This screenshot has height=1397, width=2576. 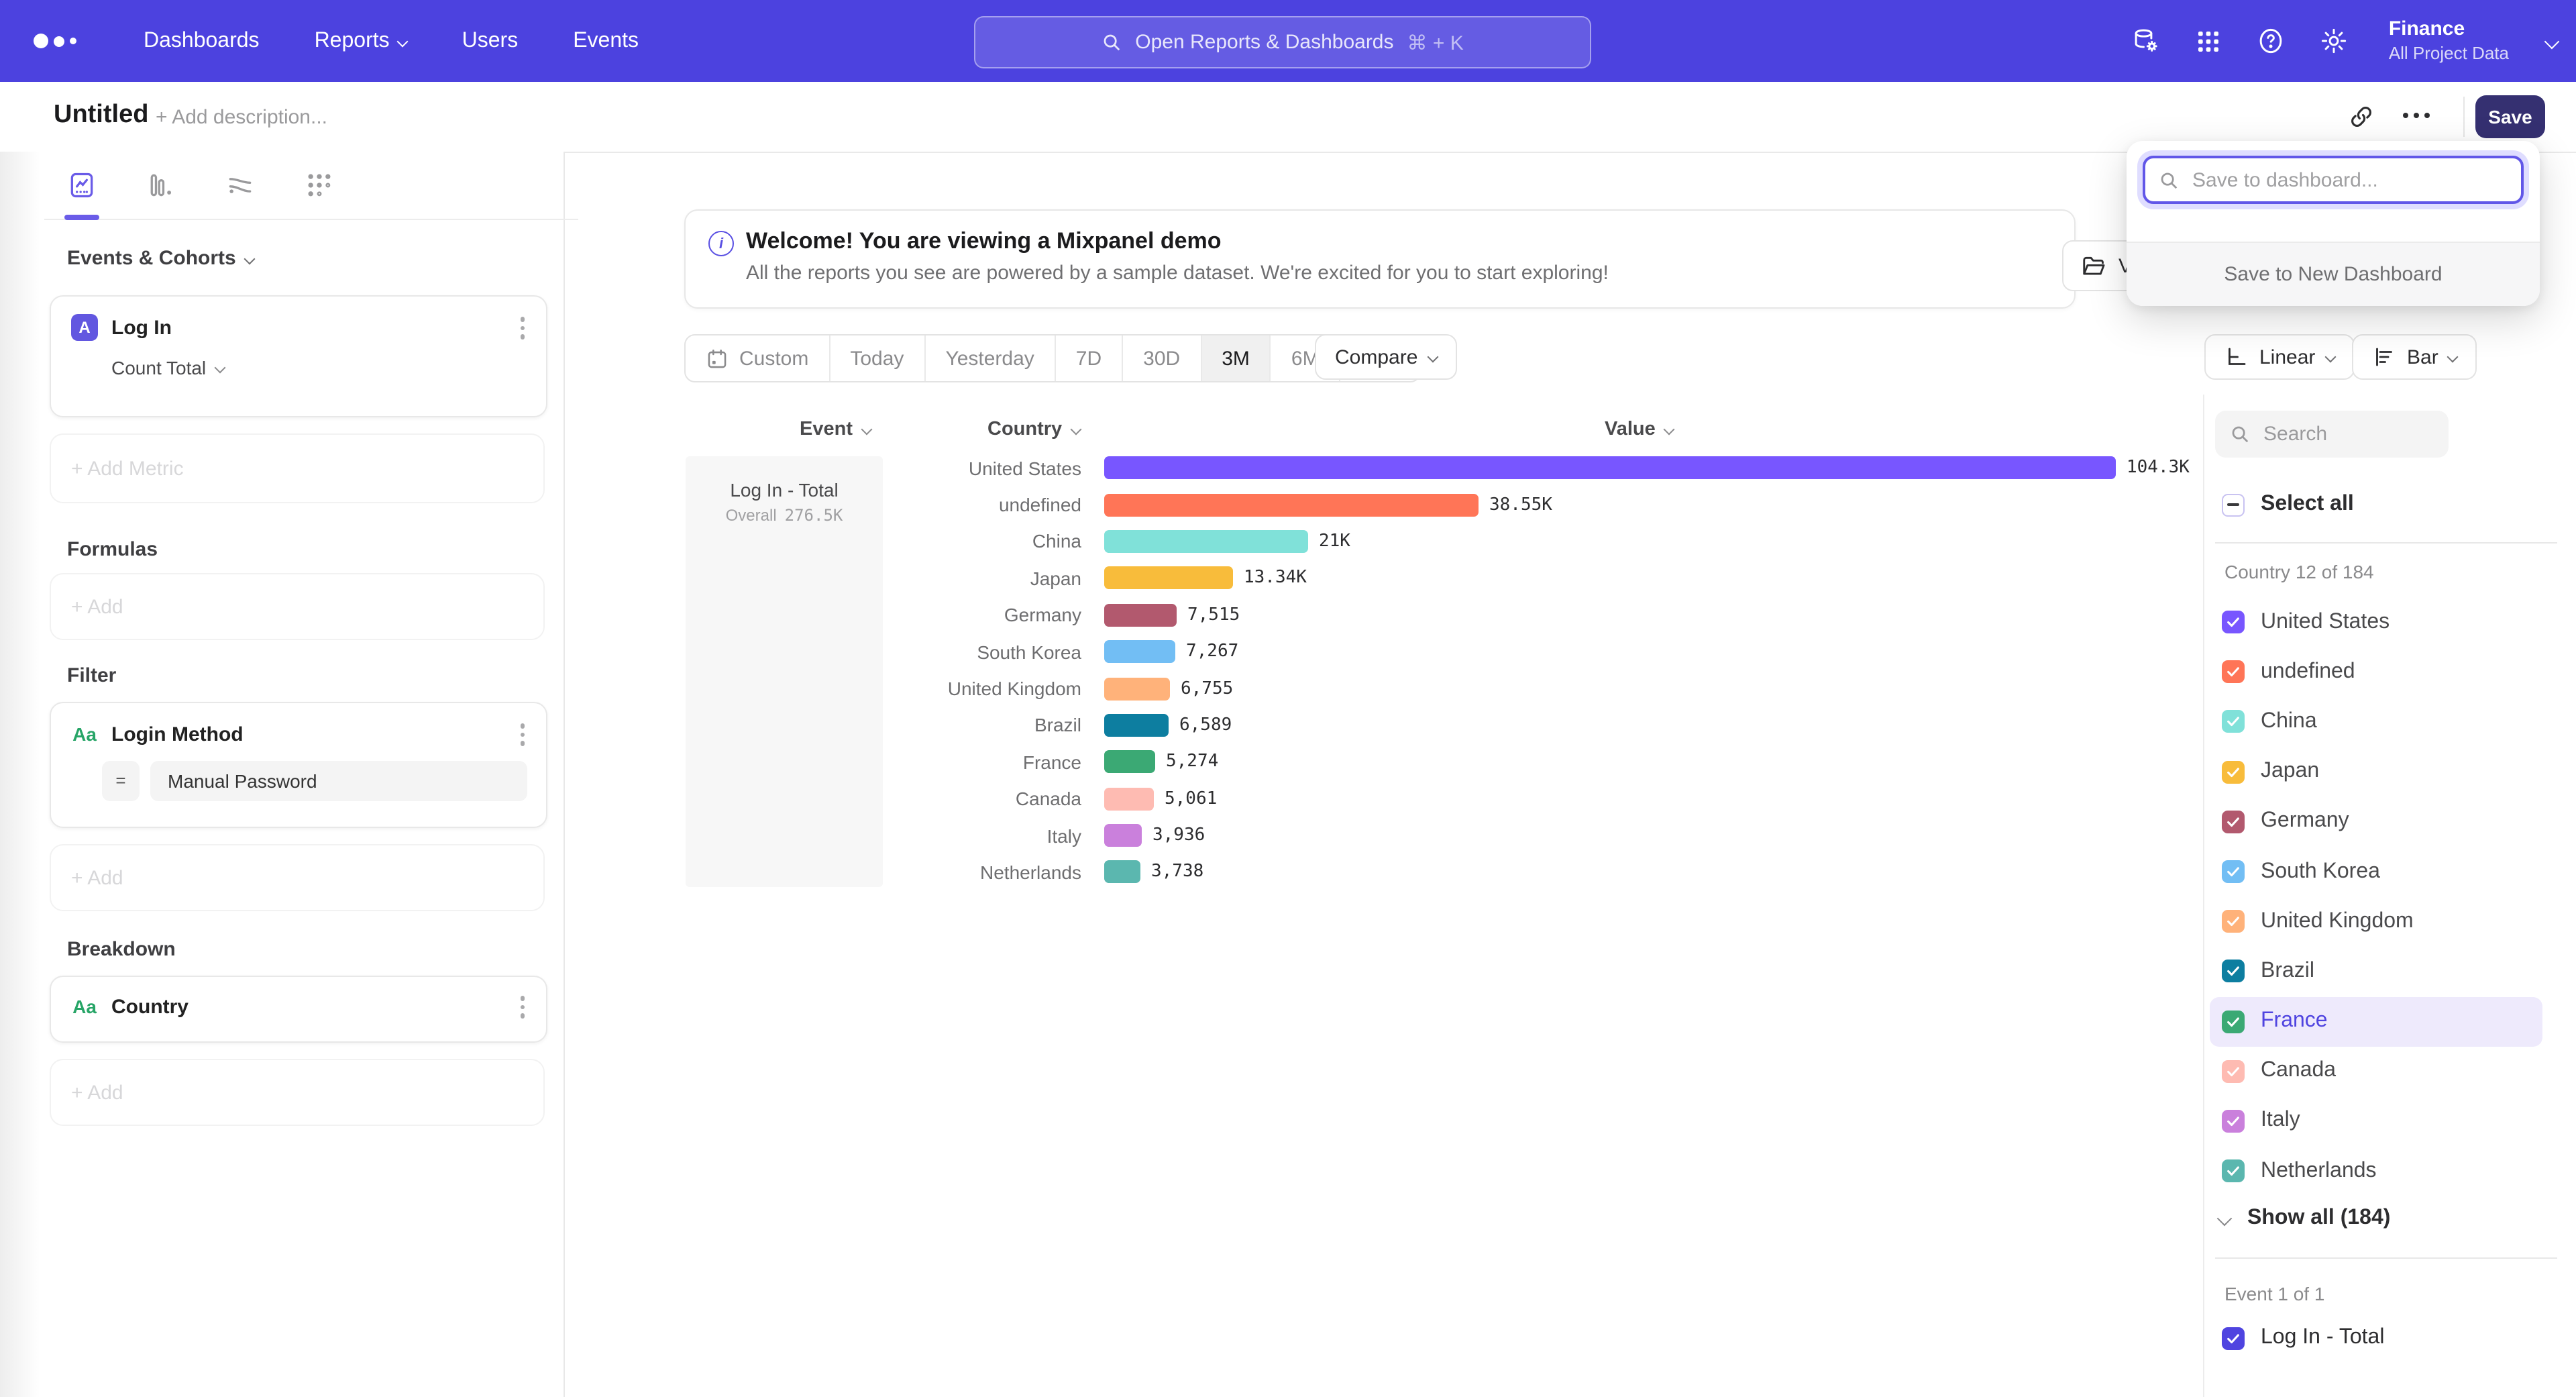 What do you see at coordinates (2414, 357) in the screenshot?
I see `chart-type-selector: Bar` at bounding box center [2414, 357].